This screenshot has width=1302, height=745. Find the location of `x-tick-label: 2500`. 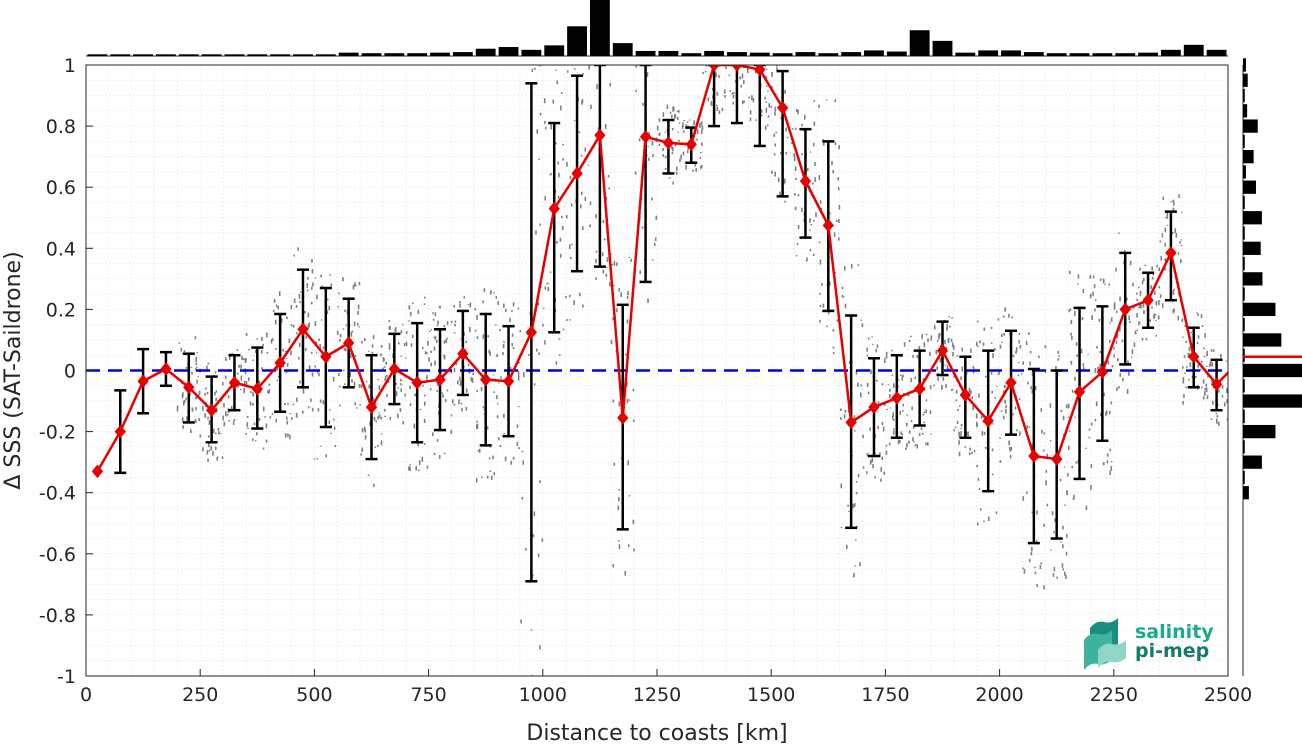

x-tick-label: 2500 is located at coordinates (1228, 695).